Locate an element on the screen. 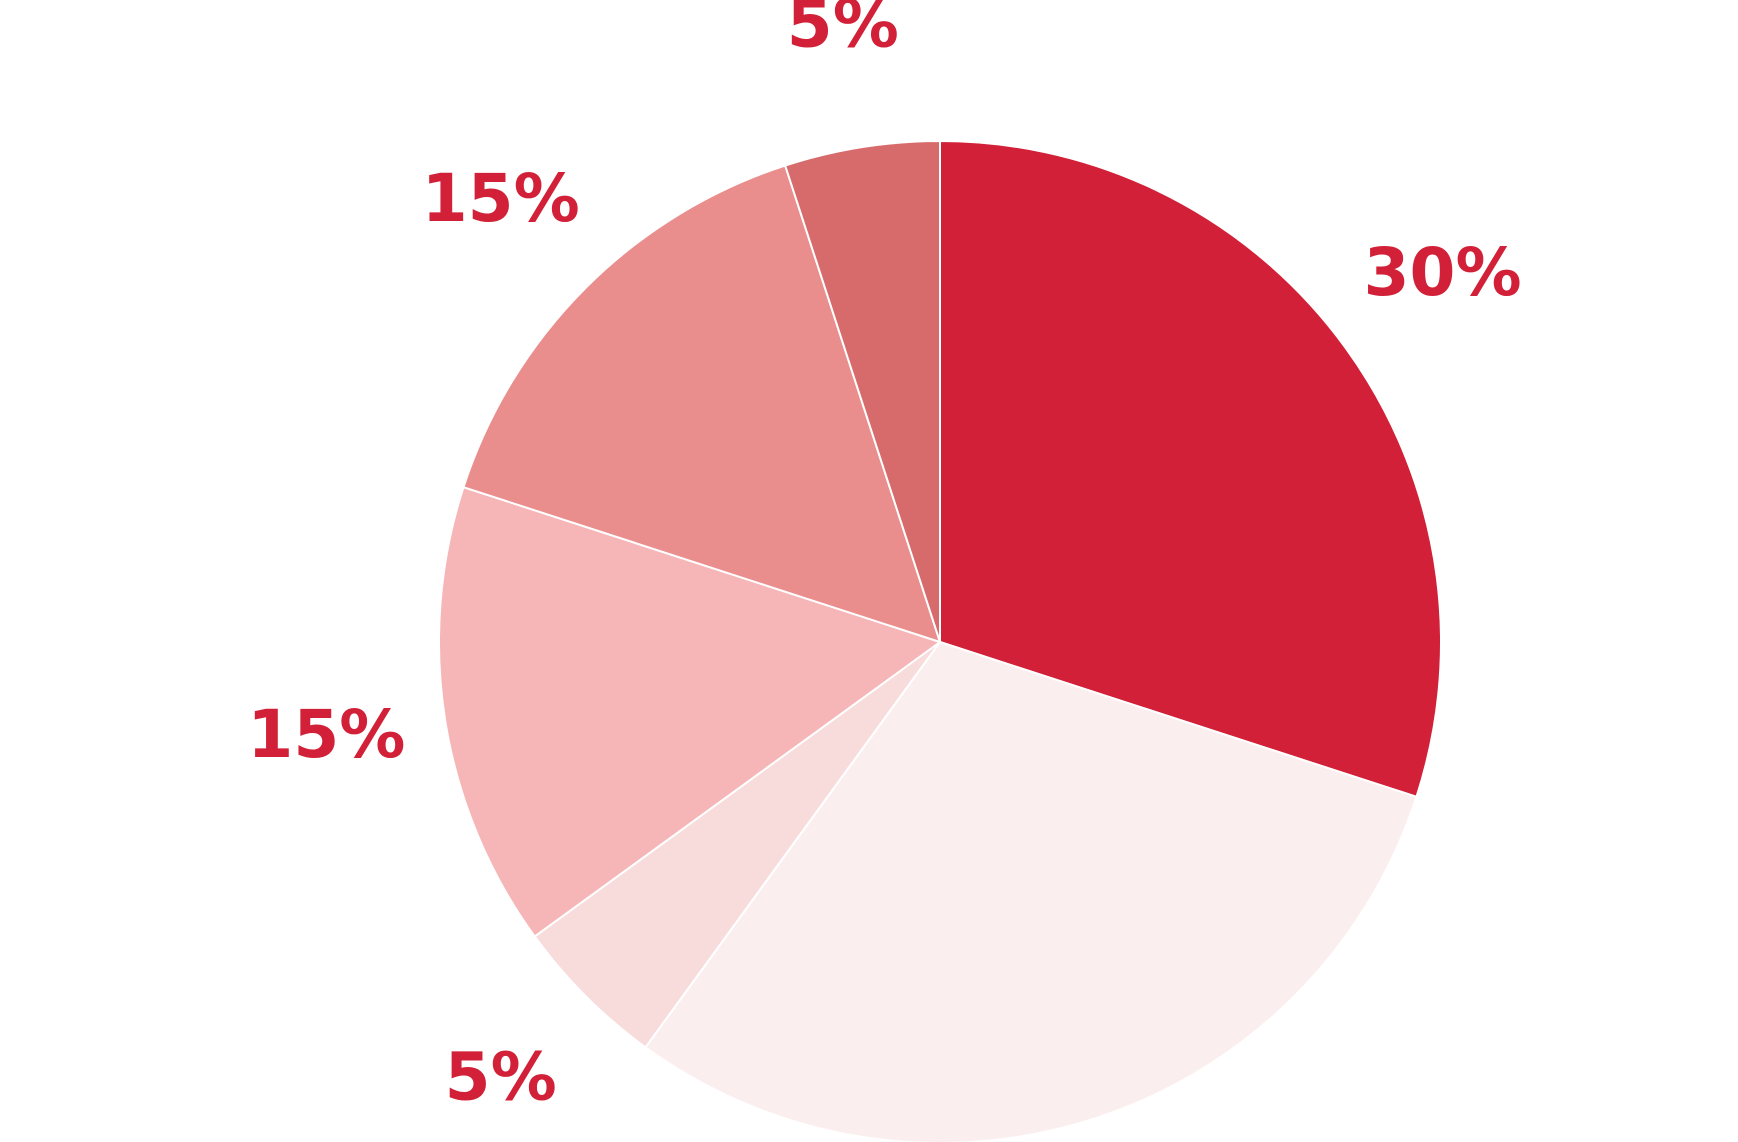 This screenshot has width=1738, height=1142. data-label: 30% is located at coordinates (1443, 272).